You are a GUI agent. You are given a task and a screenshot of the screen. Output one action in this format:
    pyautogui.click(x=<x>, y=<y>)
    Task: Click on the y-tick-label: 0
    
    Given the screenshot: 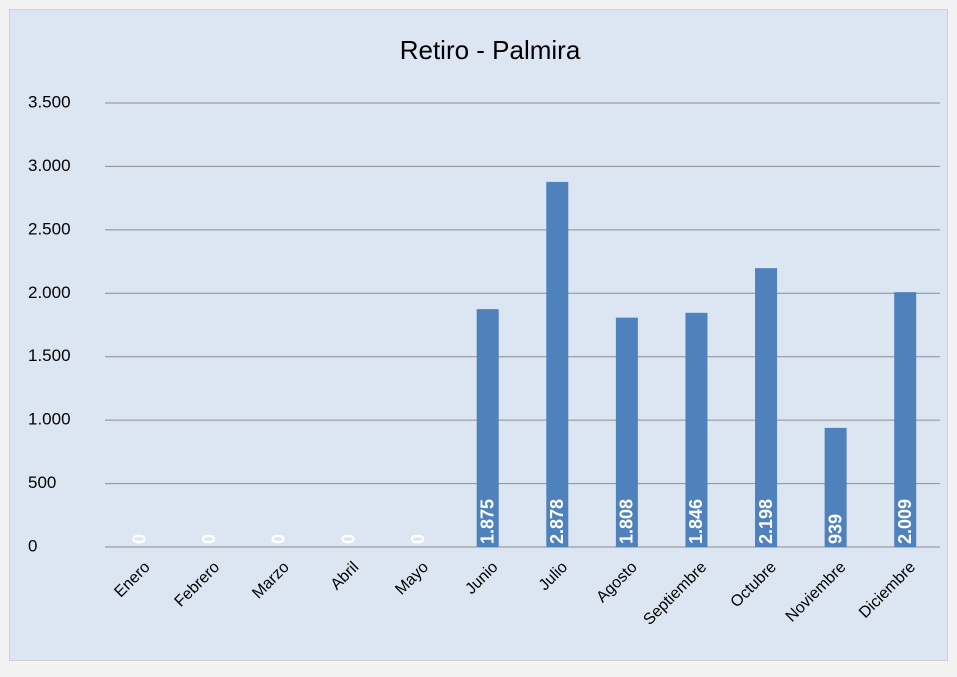 What is the action you would take?
    pyautogui.click(x=32, y=545)
    